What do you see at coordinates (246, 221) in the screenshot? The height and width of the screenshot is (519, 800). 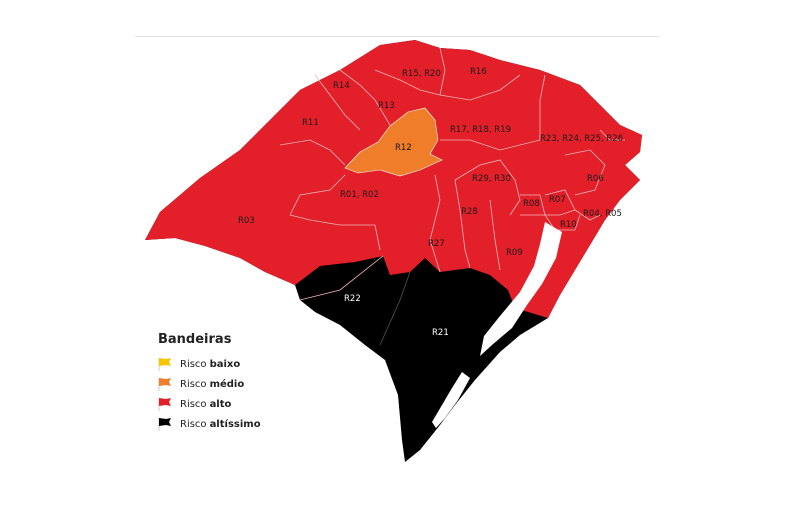 I see `region-label: R03` at bounding box center [246, 221].